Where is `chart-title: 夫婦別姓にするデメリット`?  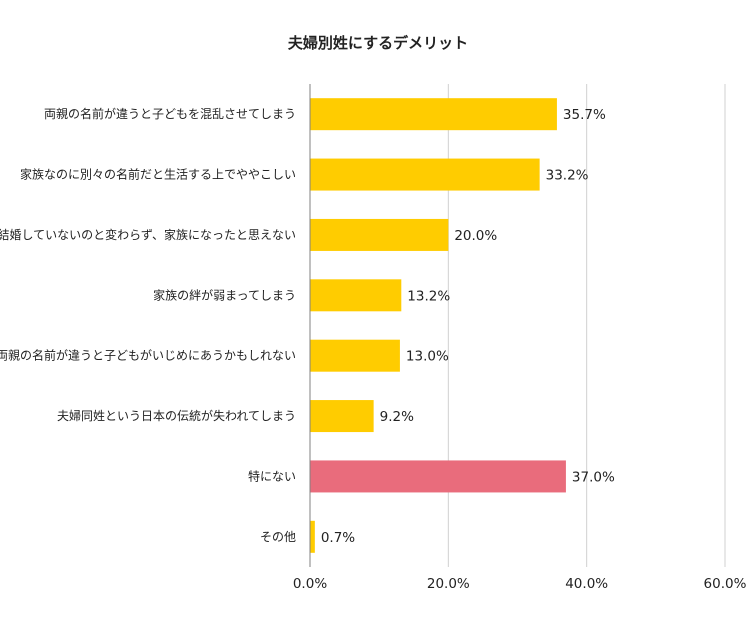
chart-title: 夫婦別姓にするデメリット is located at coordinates (378, 43).